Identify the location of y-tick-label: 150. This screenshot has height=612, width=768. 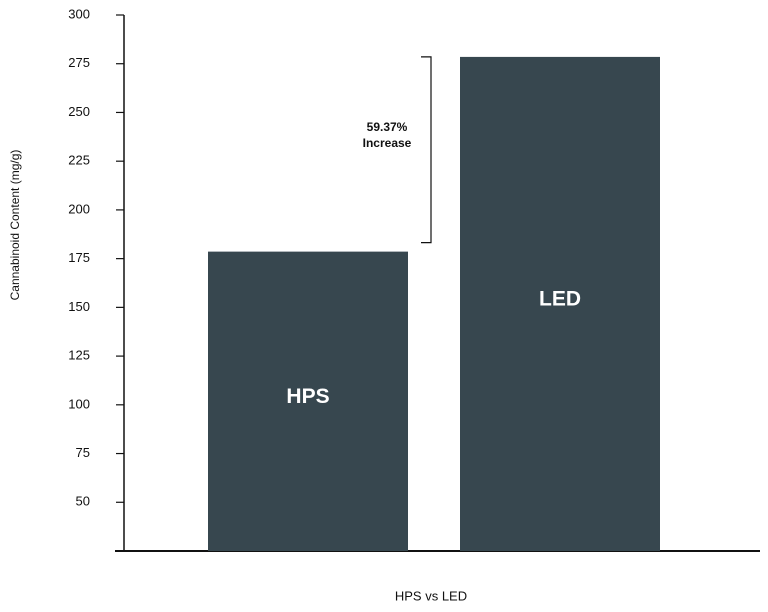
(79, 306).